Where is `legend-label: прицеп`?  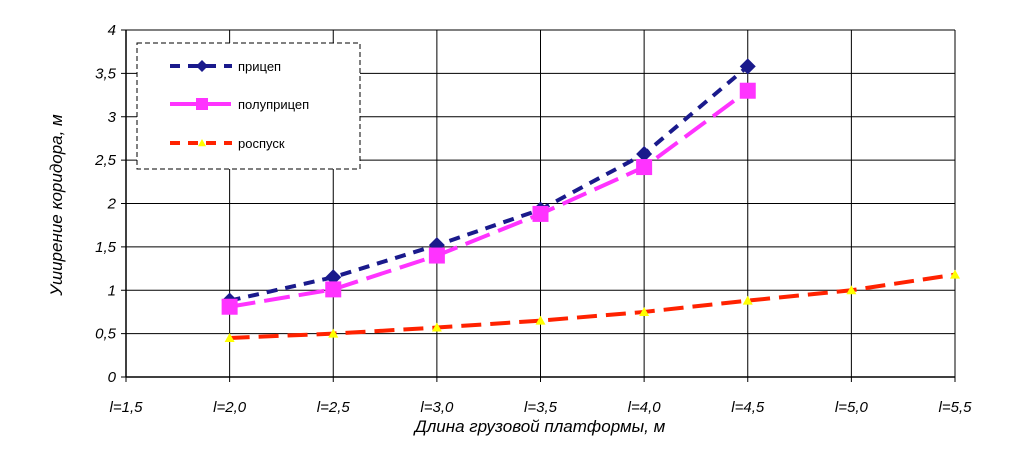 legend-label: прицеп is located at coordinates (259, 66).